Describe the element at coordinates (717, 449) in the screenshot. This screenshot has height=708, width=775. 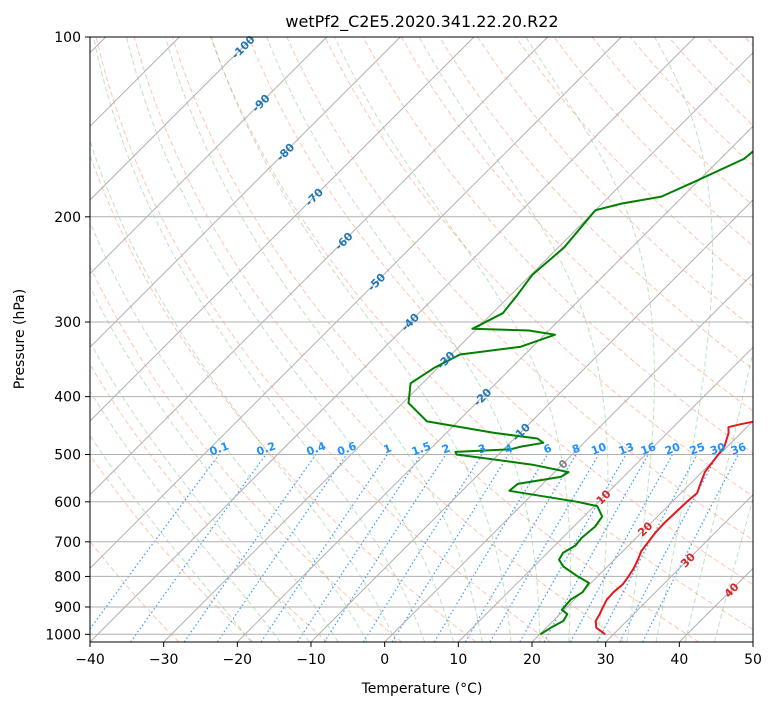
I see `mixing-ratio-label: 30` at that location.